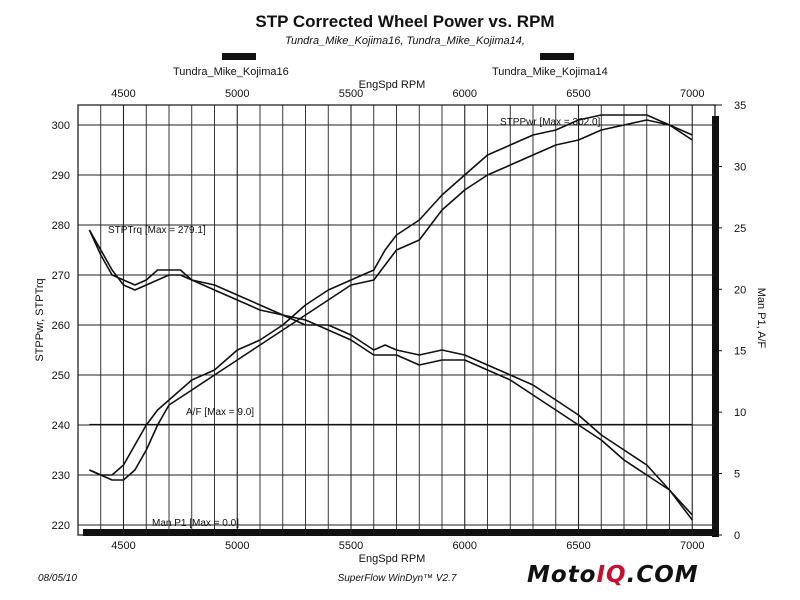 The image size is (800, 600). What do you see at coordinates (351, 94) in the screenshot?
I see `x-tick-label-top: 5500` at bounding box center [351, 94].